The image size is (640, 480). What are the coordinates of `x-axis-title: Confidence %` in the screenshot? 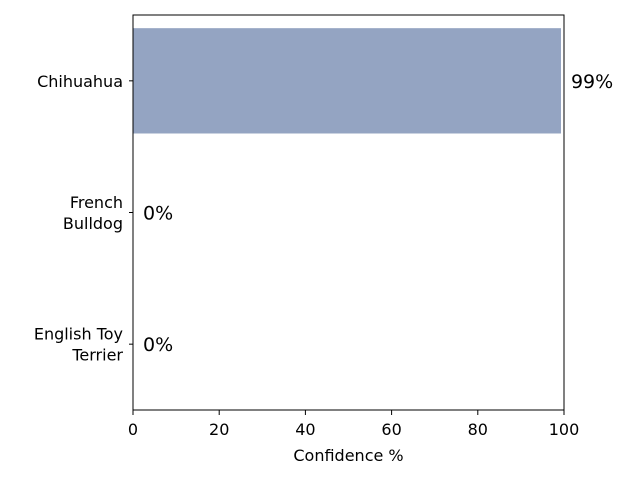 It's located at (348, 455).